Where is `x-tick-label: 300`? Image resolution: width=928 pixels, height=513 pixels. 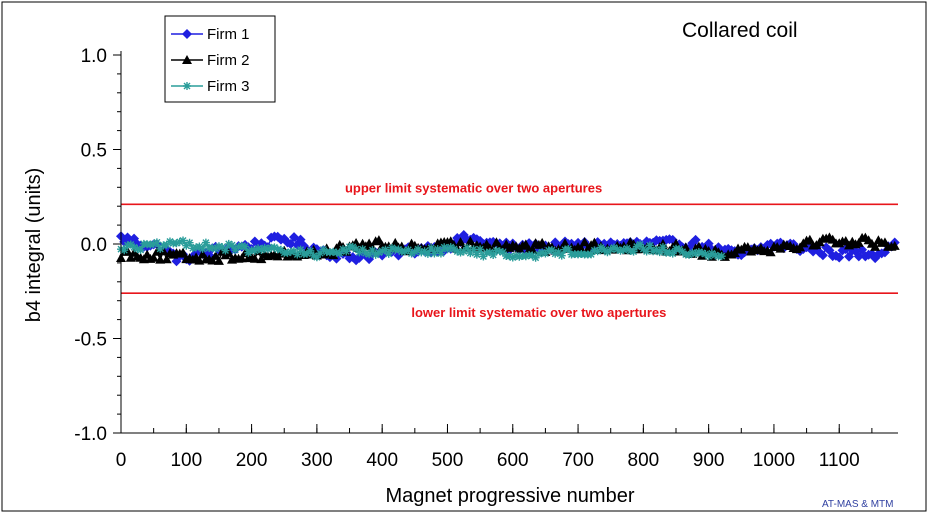
x-tick-label: 300 is located at coordinates (317, 460).